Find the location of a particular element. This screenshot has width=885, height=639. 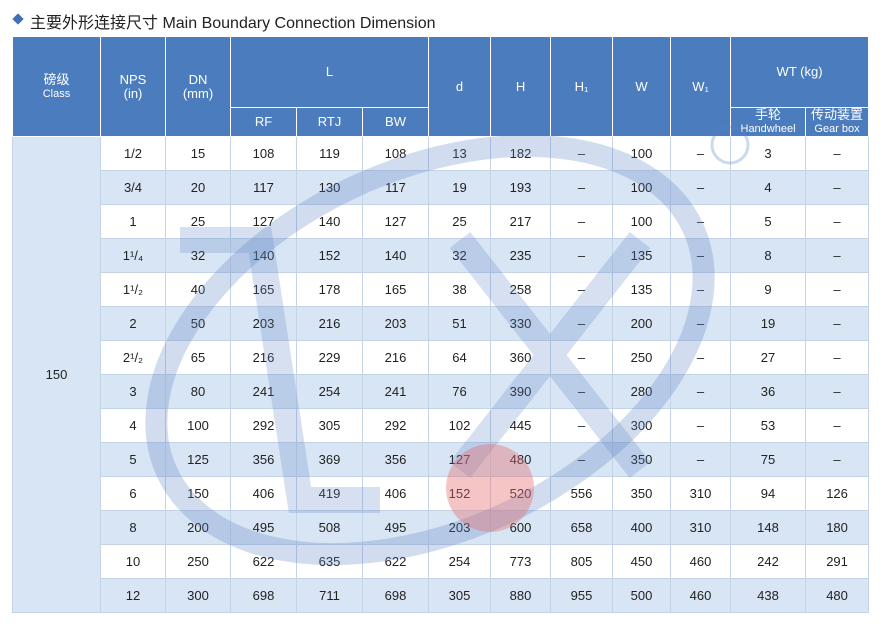

table-cell: 152 is located at coordinates (329, 255).